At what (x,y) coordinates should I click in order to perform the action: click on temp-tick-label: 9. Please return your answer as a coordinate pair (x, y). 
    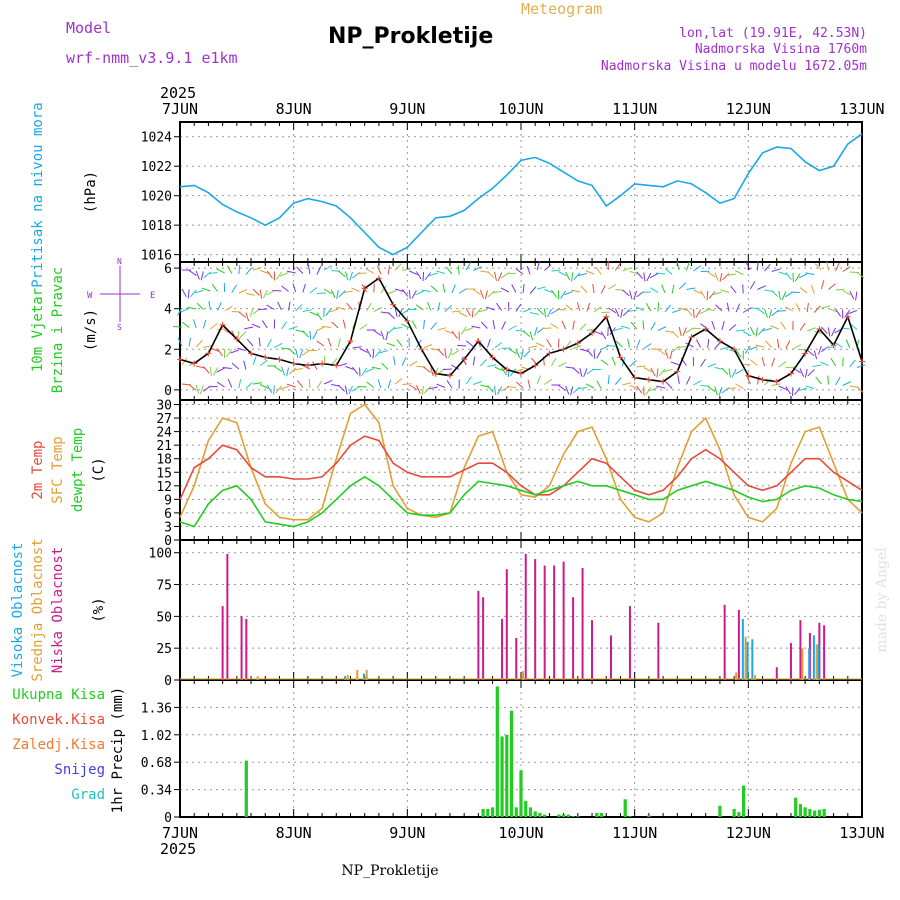
    Looking at the image, I should click on (168, 500).